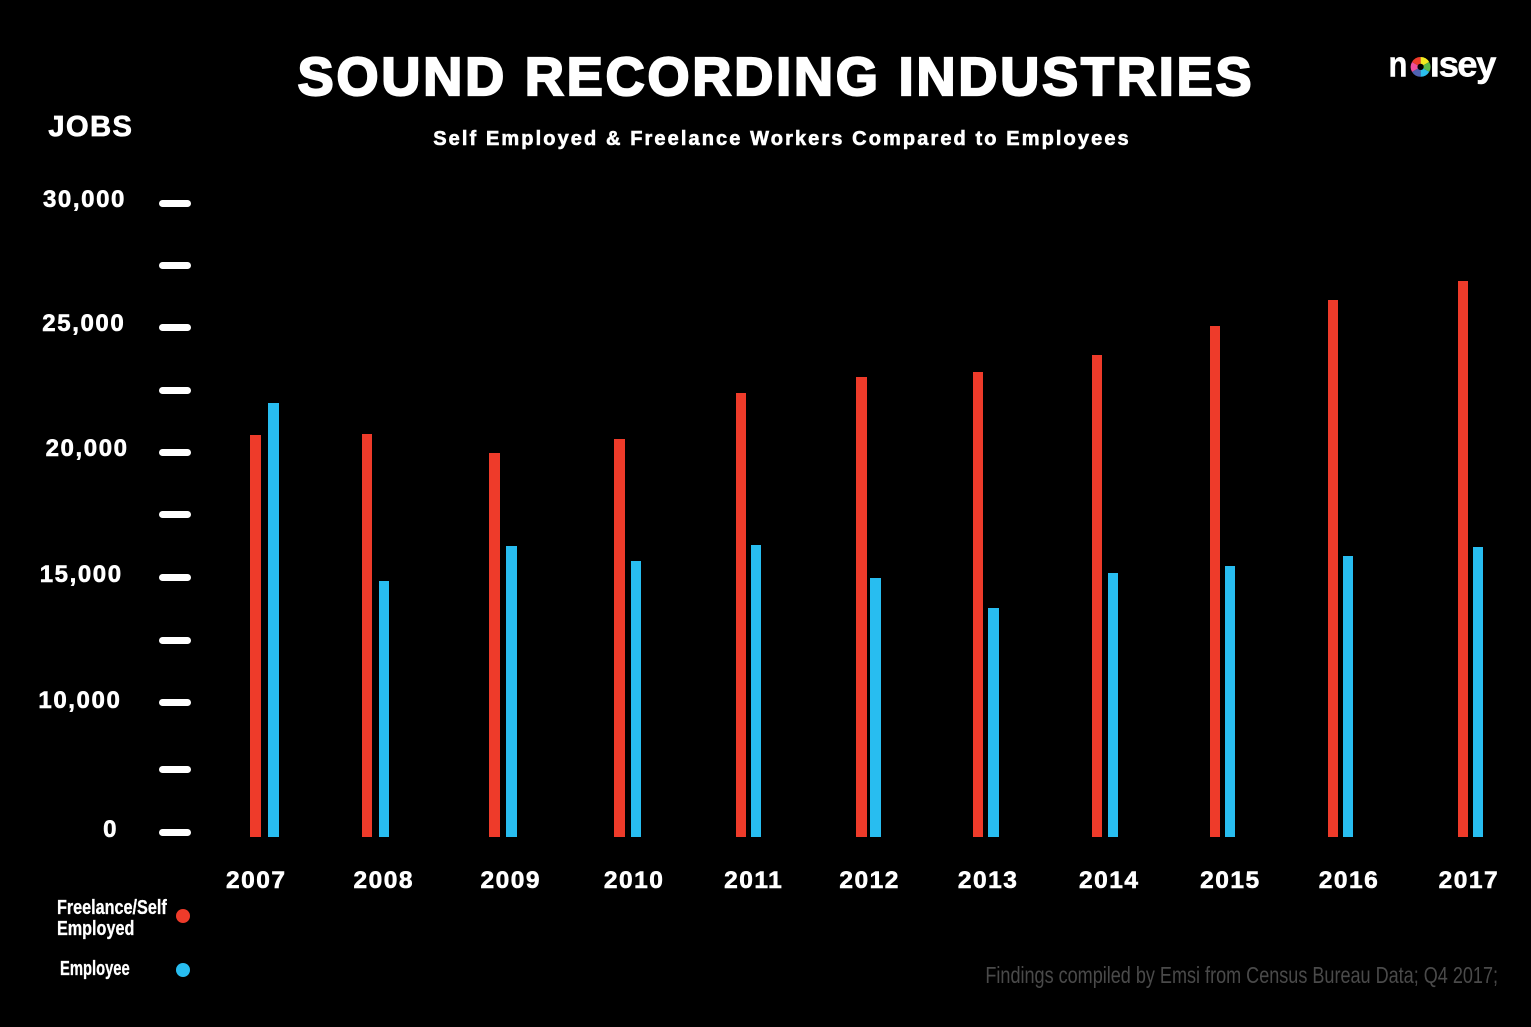 The height and width of the screenshot is (1027, 1531). What do you see at coordinates (1398, 64) in the screenshot?
I see `svg-text: n` at bounding box center [1398, 64].